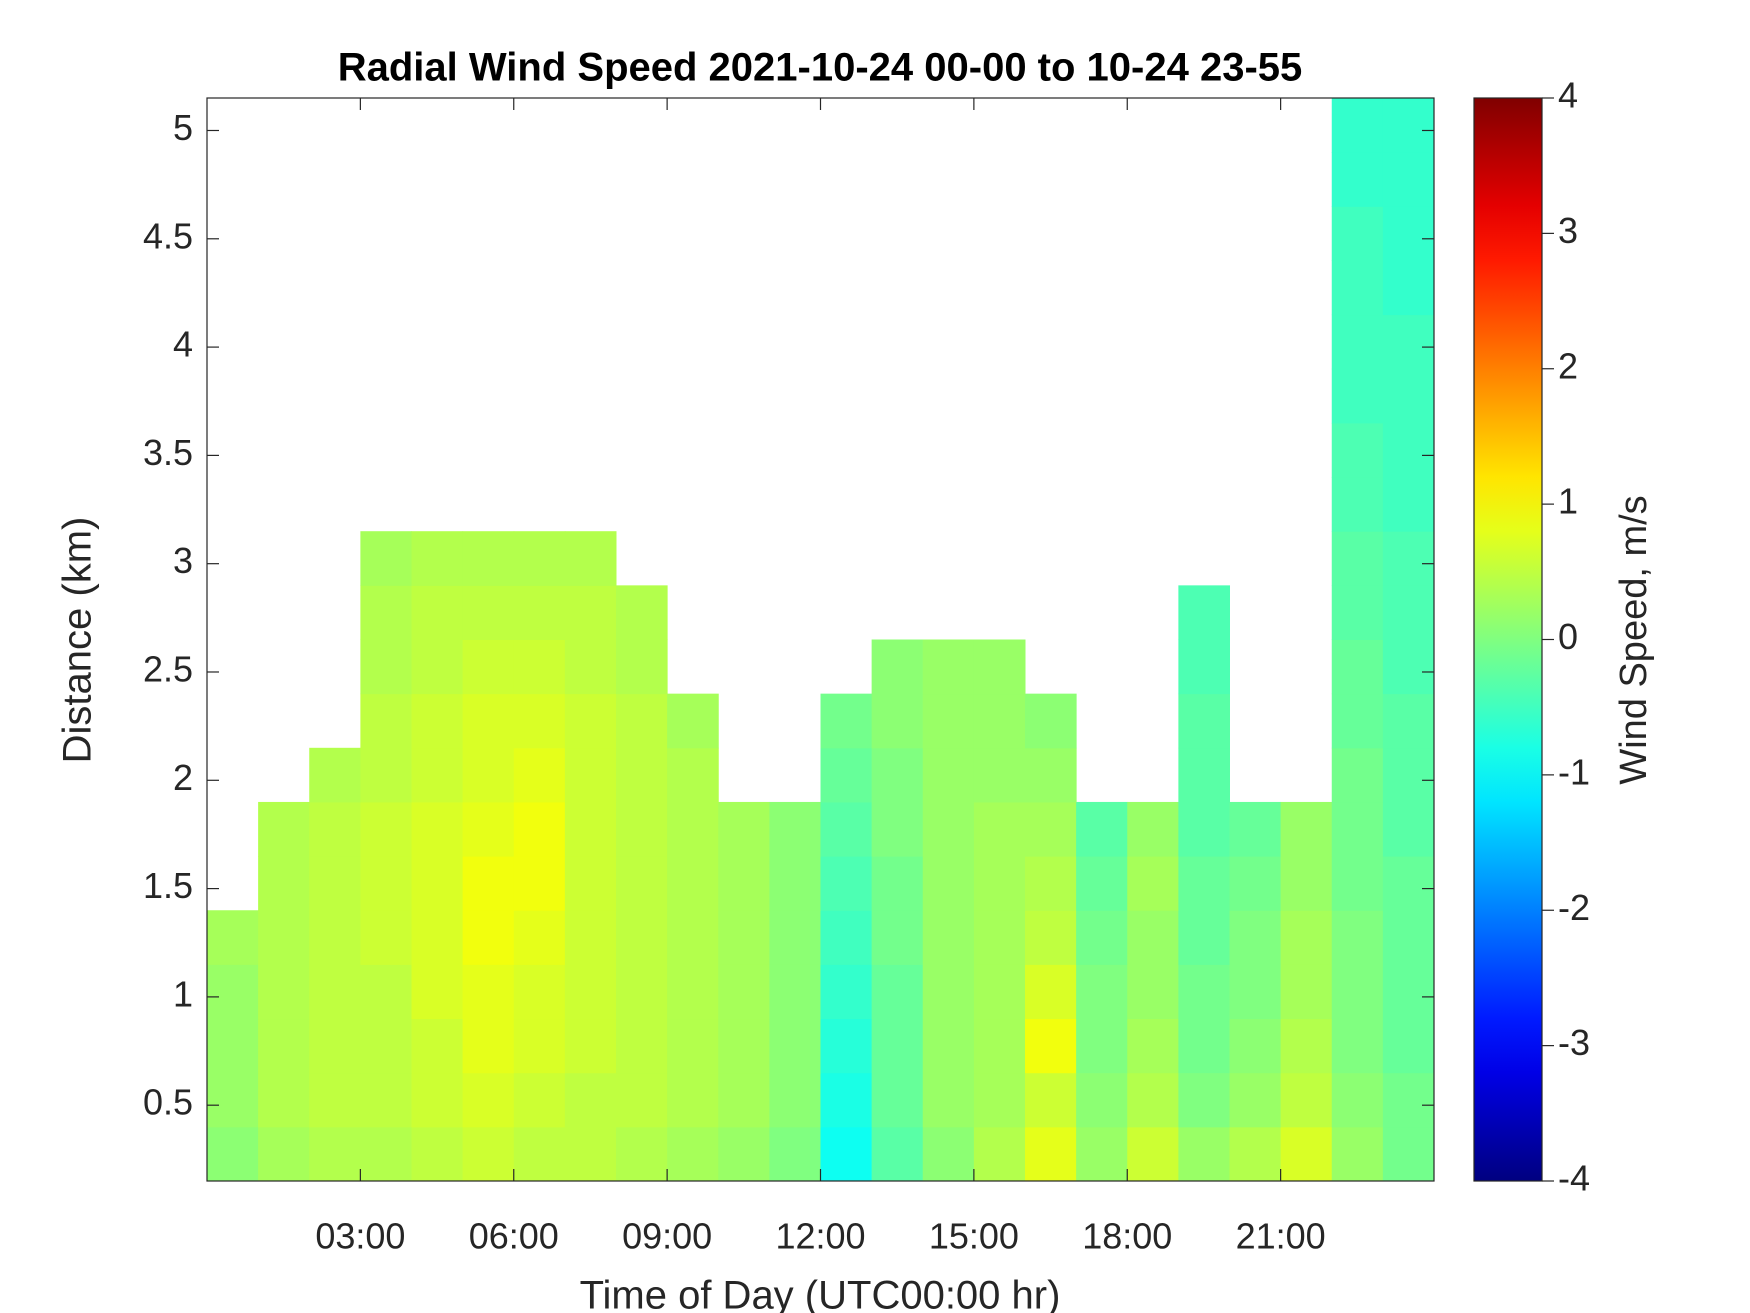 This screenshot has height=1313, width=1750. Describe the element at coordinates (974, 1236) in the screenshot. I see `x-tick-label: 15:00` at that location.